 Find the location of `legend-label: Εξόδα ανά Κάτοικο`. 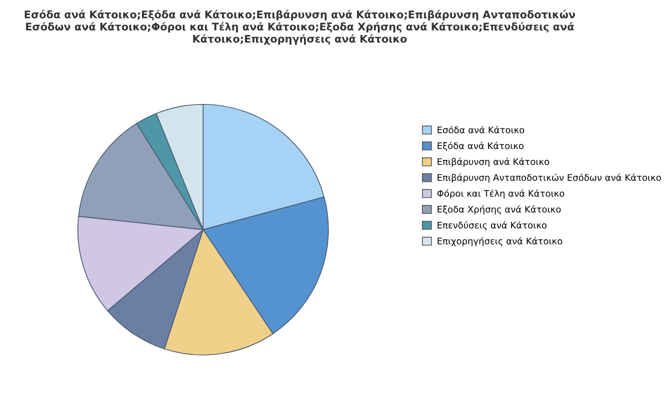

legend-label: Εξόδα ανά Κάτοικο is located at coordinates (481, 146).